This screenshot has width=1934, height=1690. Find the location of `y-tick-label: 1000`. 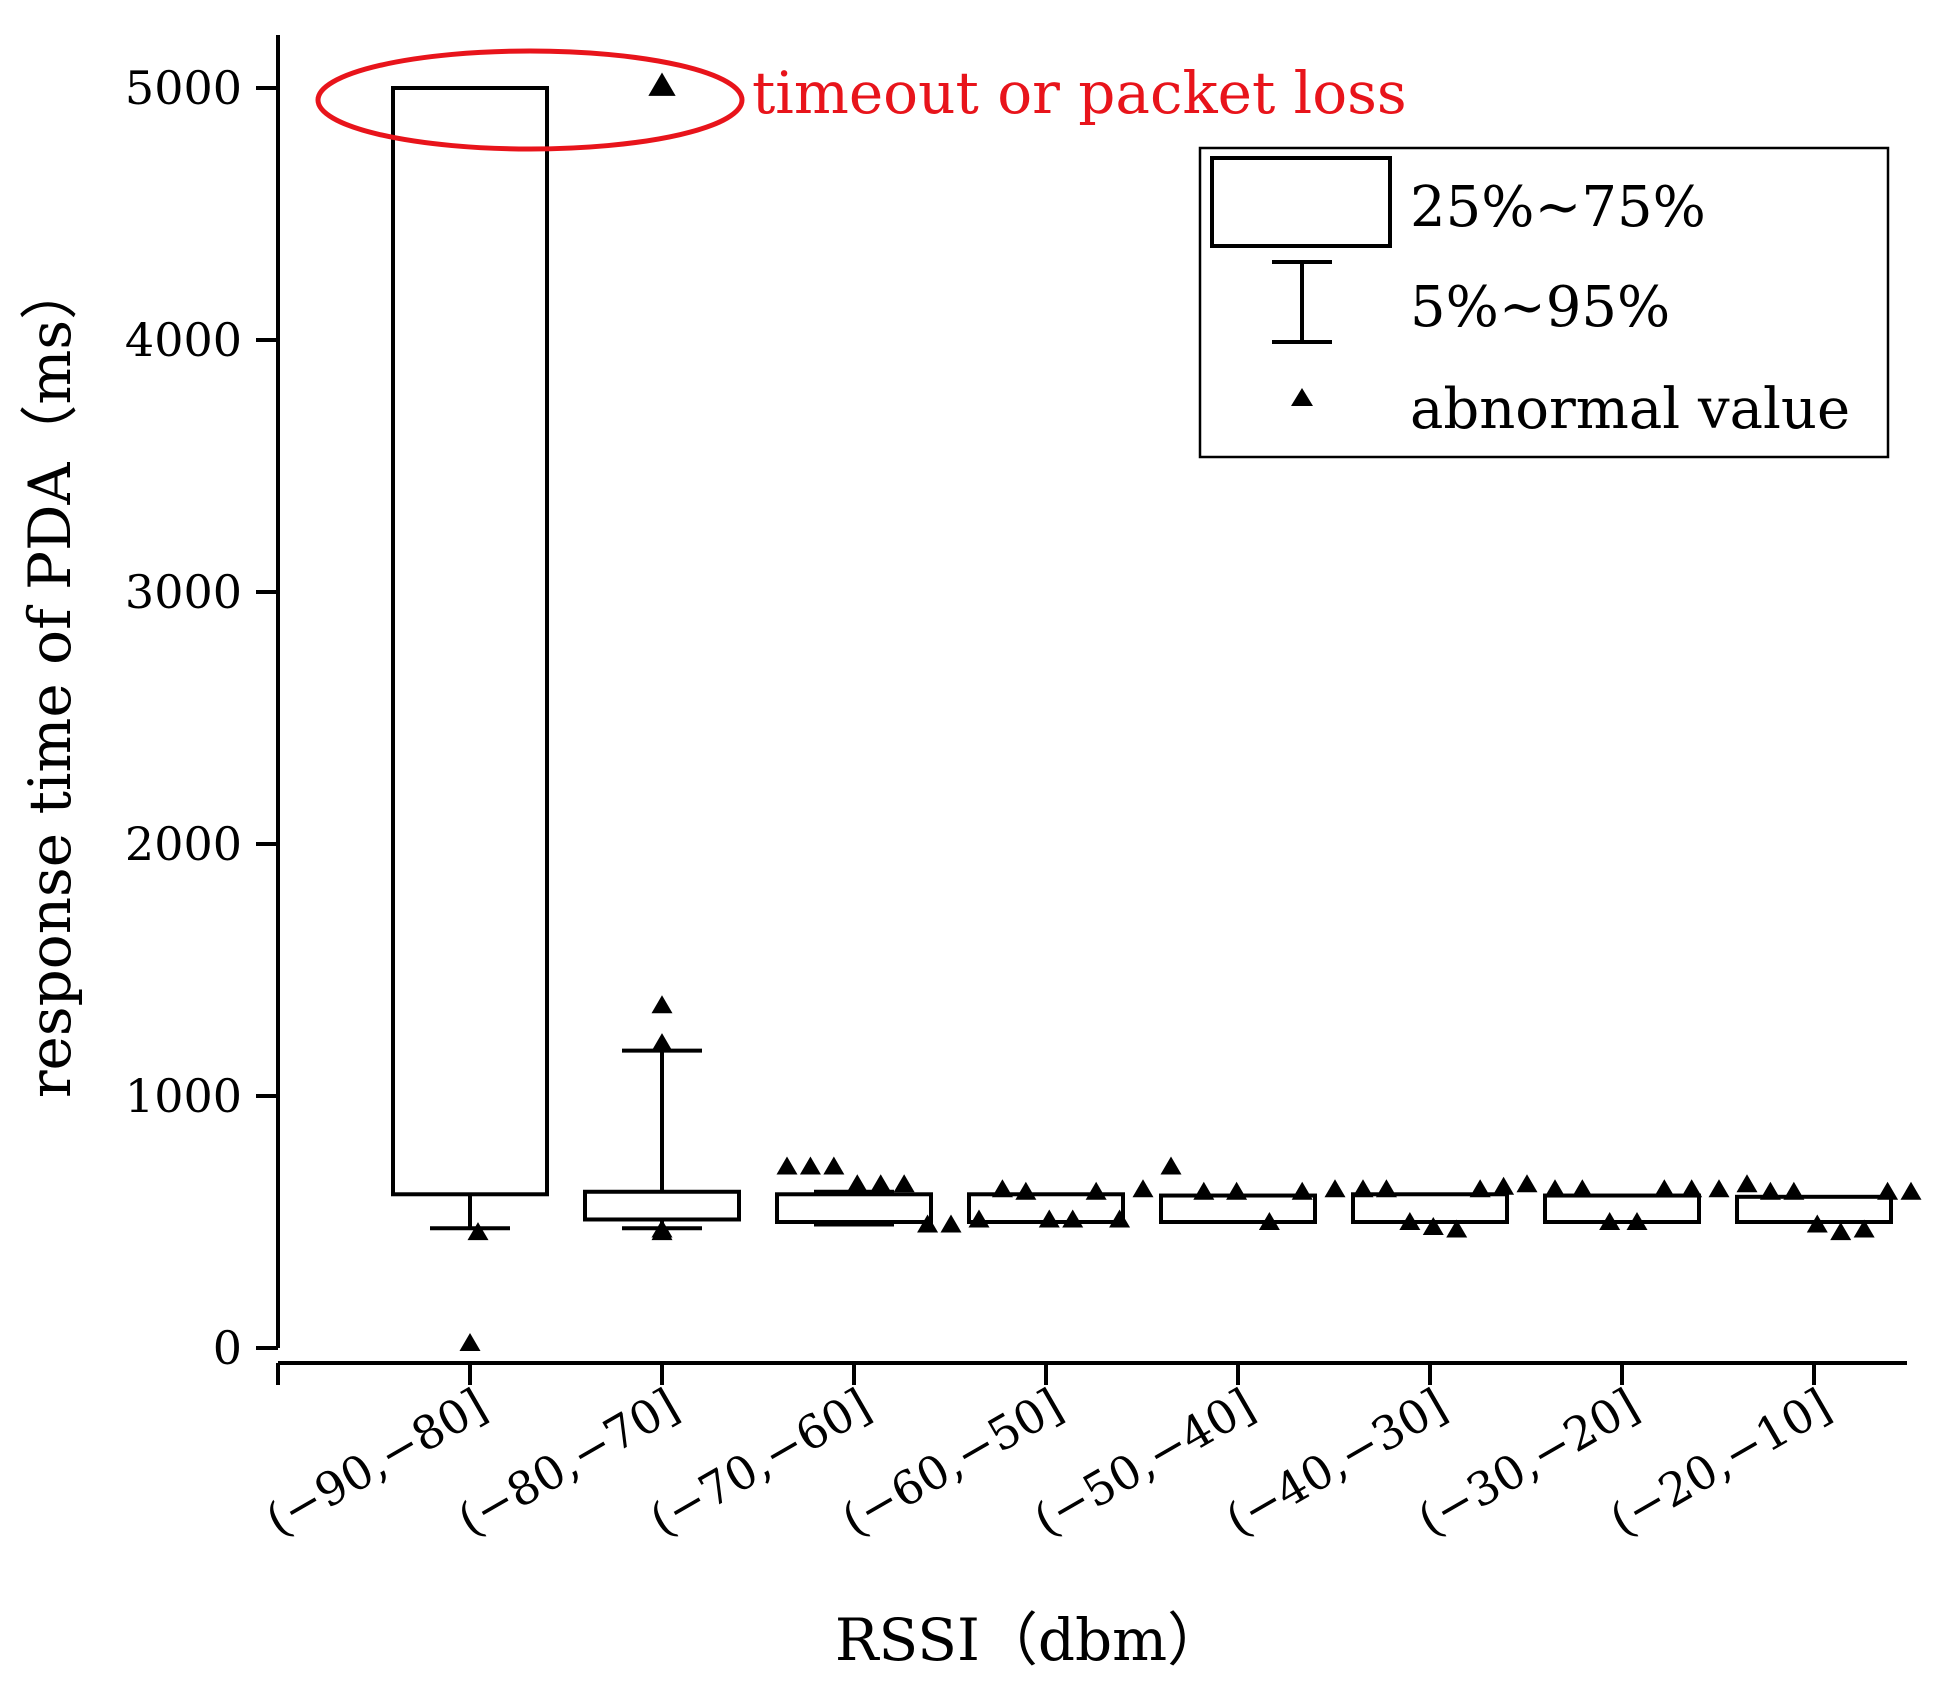

y-tick-label: 1000 is located at coordinates (183, 1096).